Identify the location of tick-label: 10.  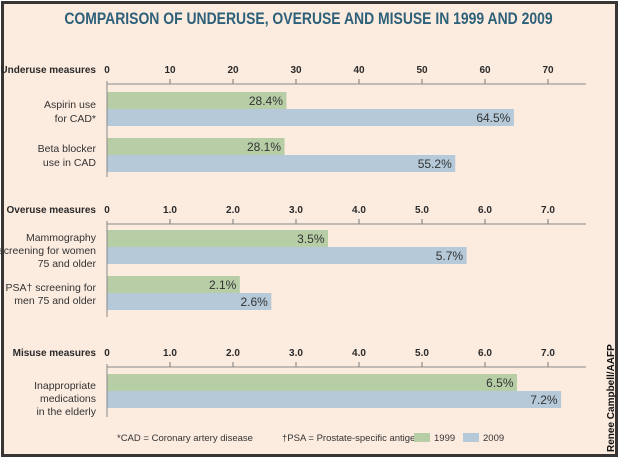
(170, 70).